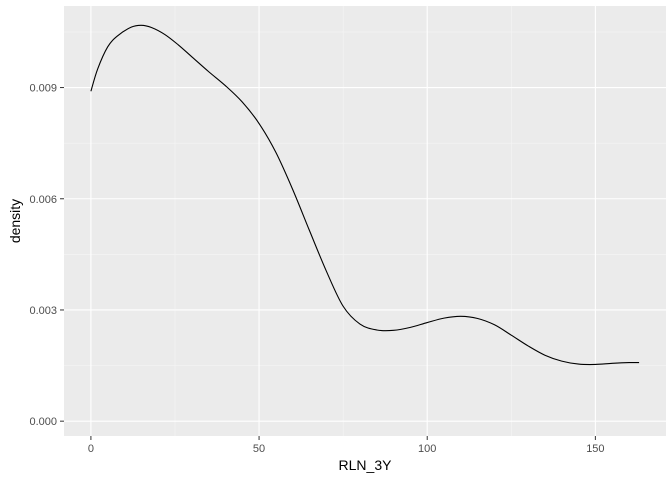  Describe the element at coordinates (595, 449) in the screenshot. I see `x-tick-label: 150` at that location.